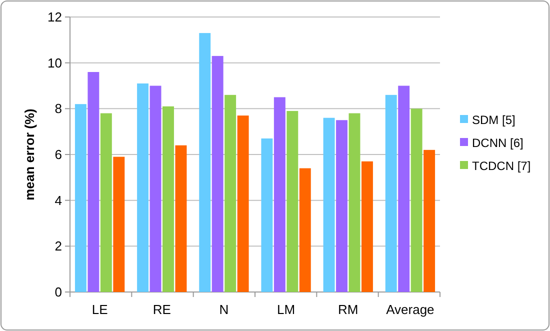 This screenshot has width=550, height=331. What do you see at coordinates (58, 200) in the screenshot?
I see `y-tick-label: 4` at bounding box center [58, 200].